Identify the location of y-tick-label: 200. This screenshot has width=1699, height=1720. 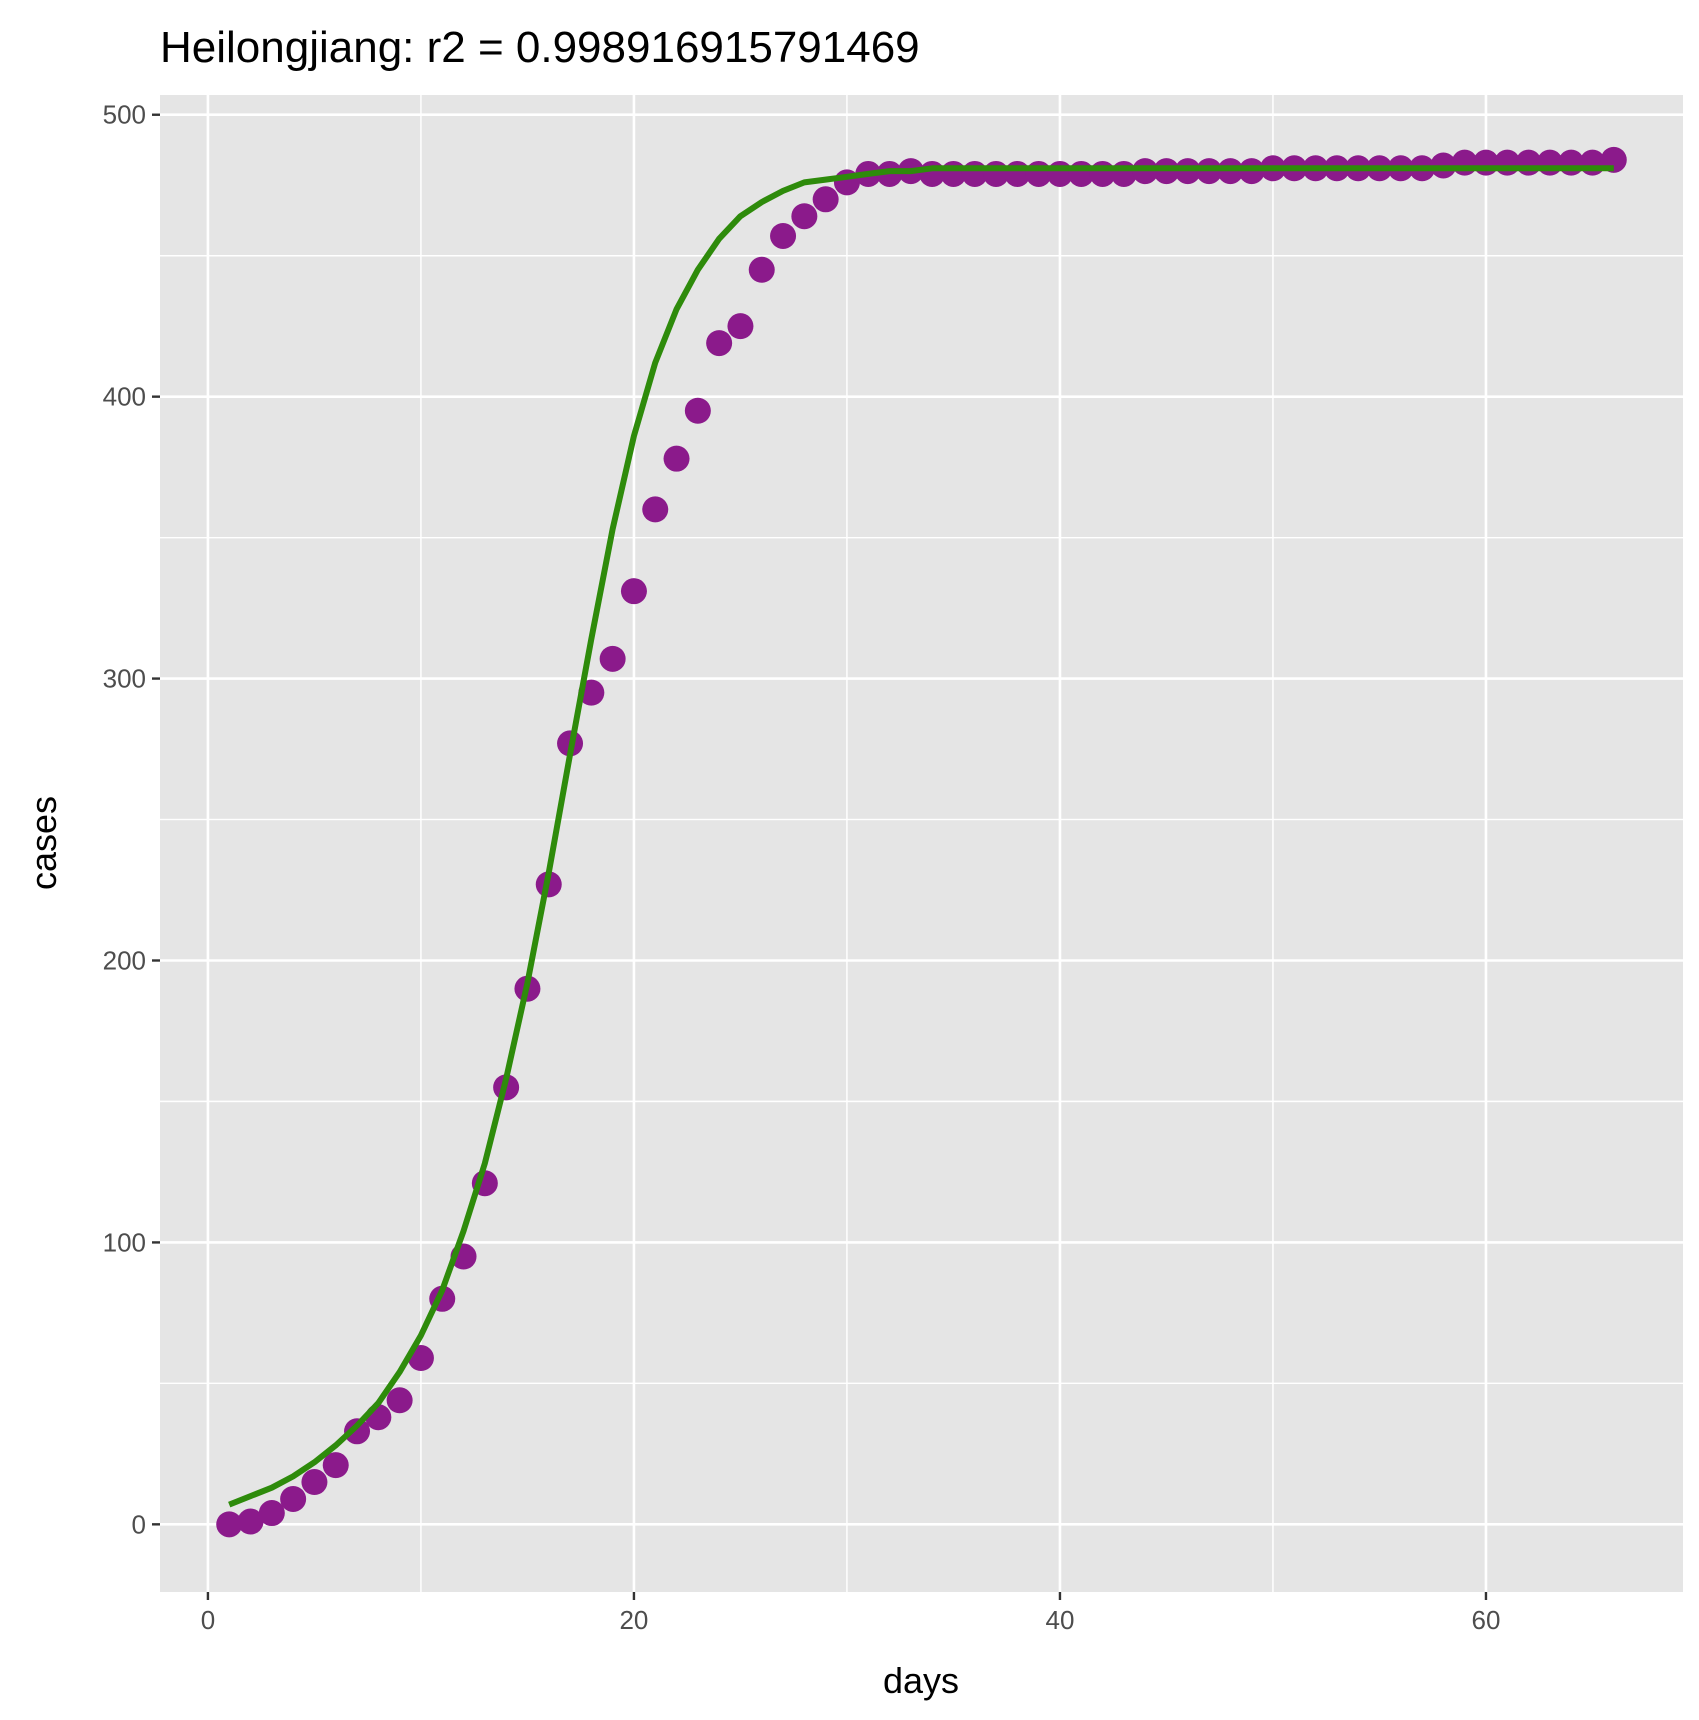
(124, 960).